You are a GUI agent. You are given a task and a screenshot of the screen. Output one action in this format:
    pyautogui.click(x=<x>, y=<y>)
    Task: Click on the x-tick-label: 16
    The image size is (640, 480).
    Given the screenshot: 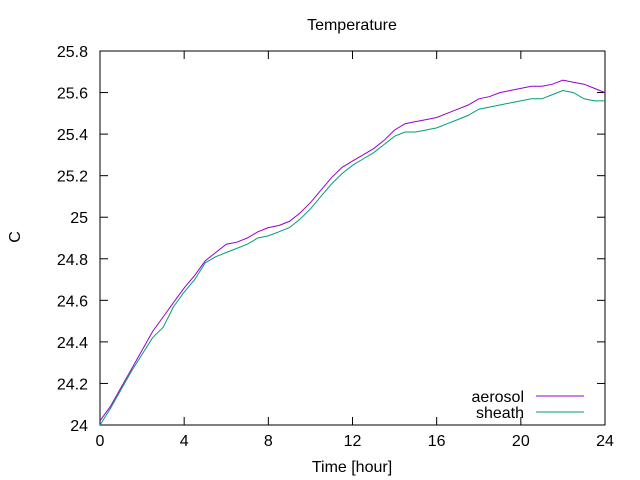 What is the action you would take?
    pyautogui.click(x=437, y=441)
    